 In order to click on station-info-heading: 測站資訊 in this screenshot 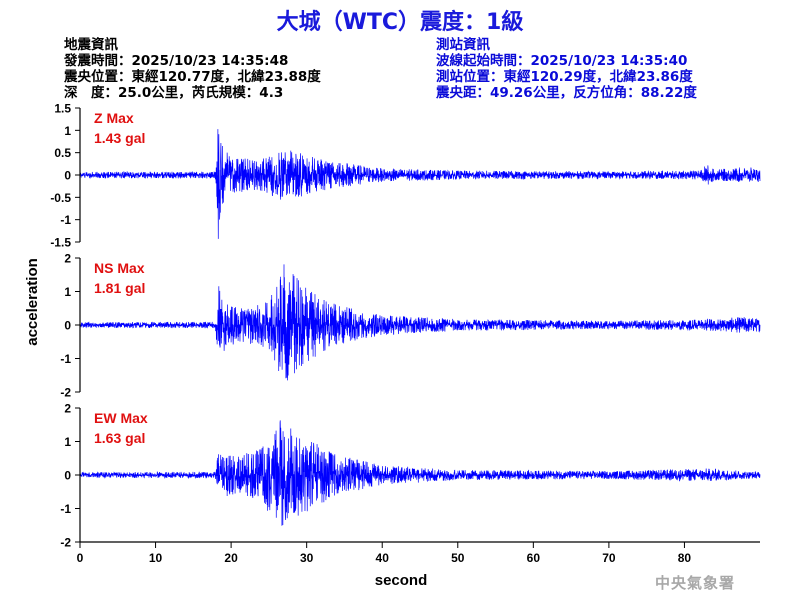, I will do `click(463, 45)`.